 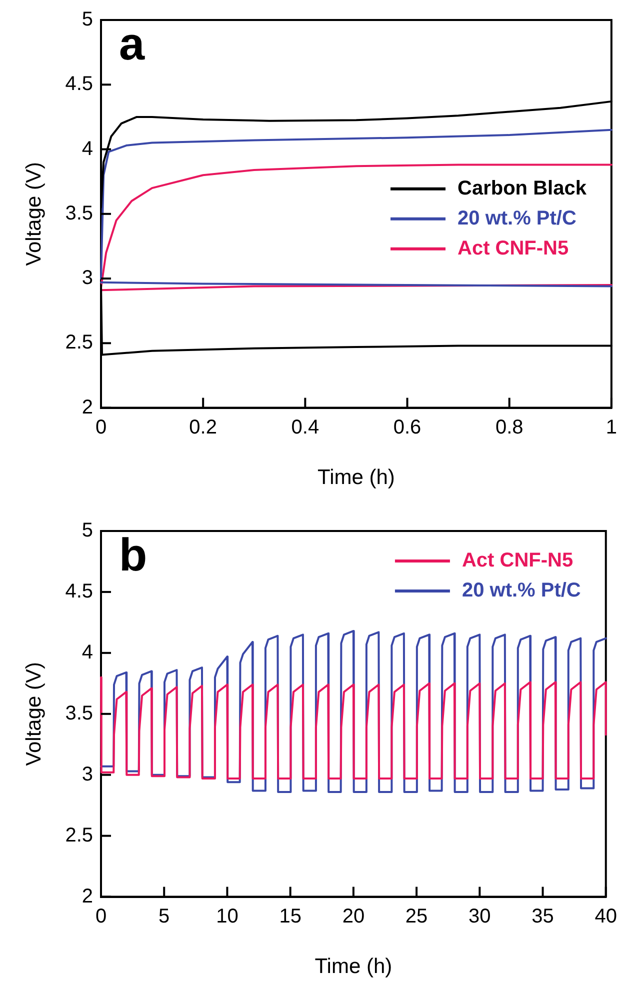 What do you see at coordinates (605, 916) in the screenshot?
I see `x-tick-label: 40` at bounding box center [605, 916].